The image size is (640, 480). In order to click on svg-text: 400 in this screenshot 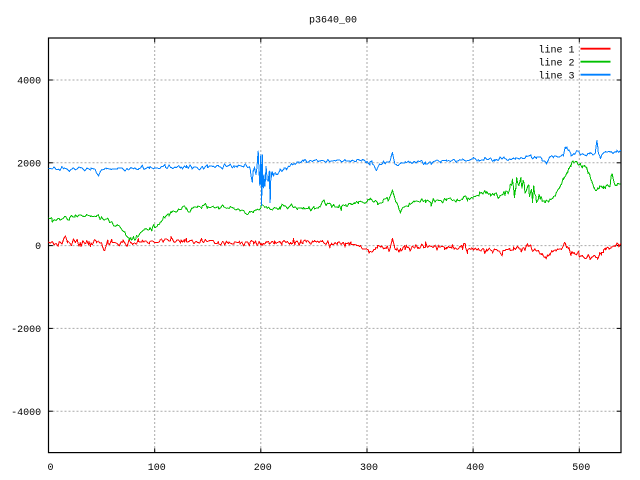, I will do `click(475, 468)`.